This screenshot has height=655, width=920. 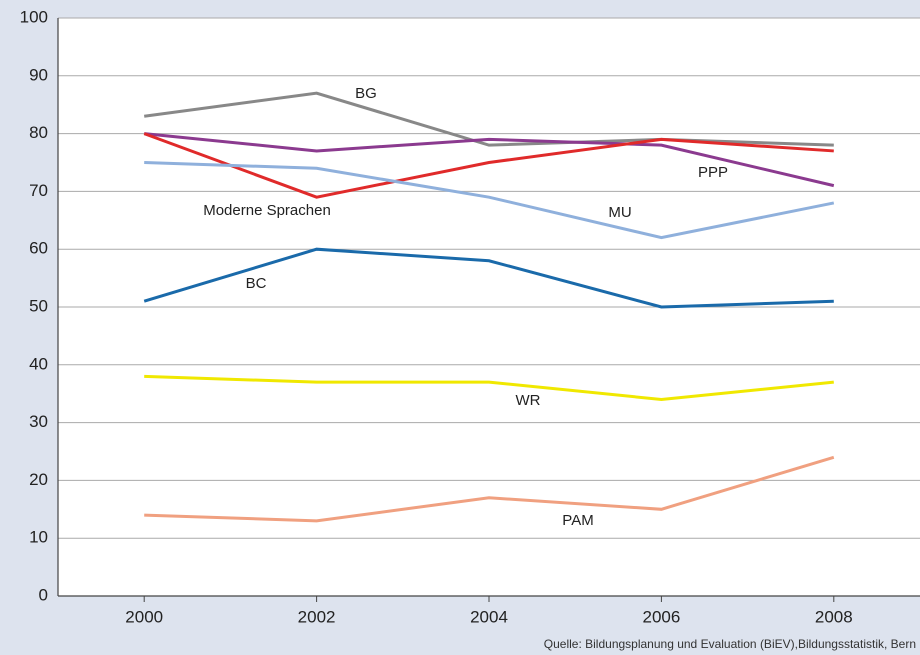 I want to click on series-label: WR, so click(x=528, y=400).